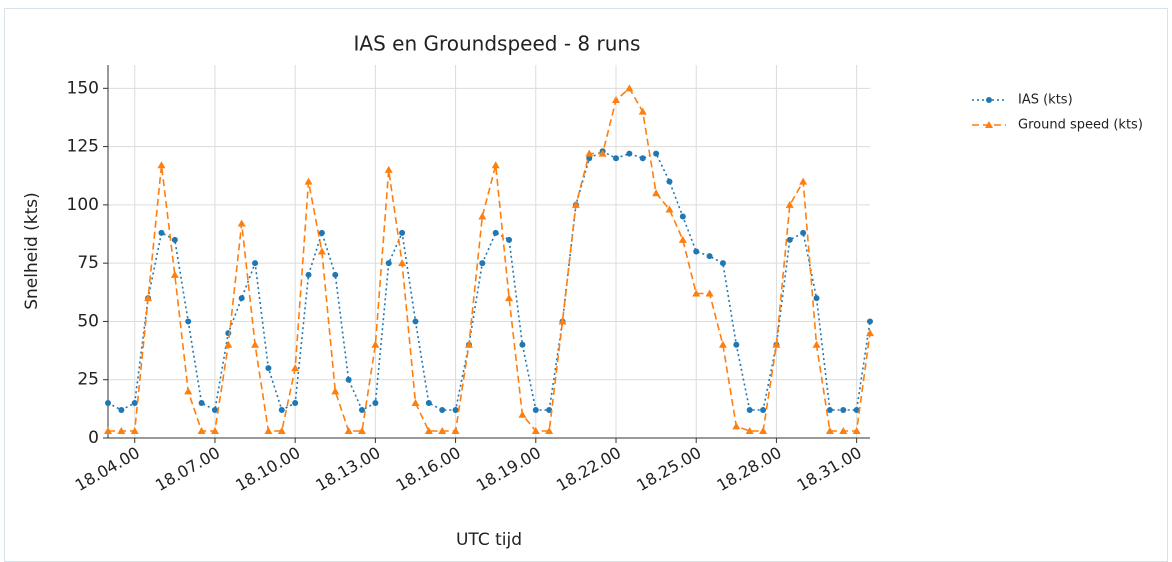  What do you see at coordinates (1080, 125) in the screenshot?
I see `legend-label: Ground speed (kts)` at bounding box center [1080, 125].